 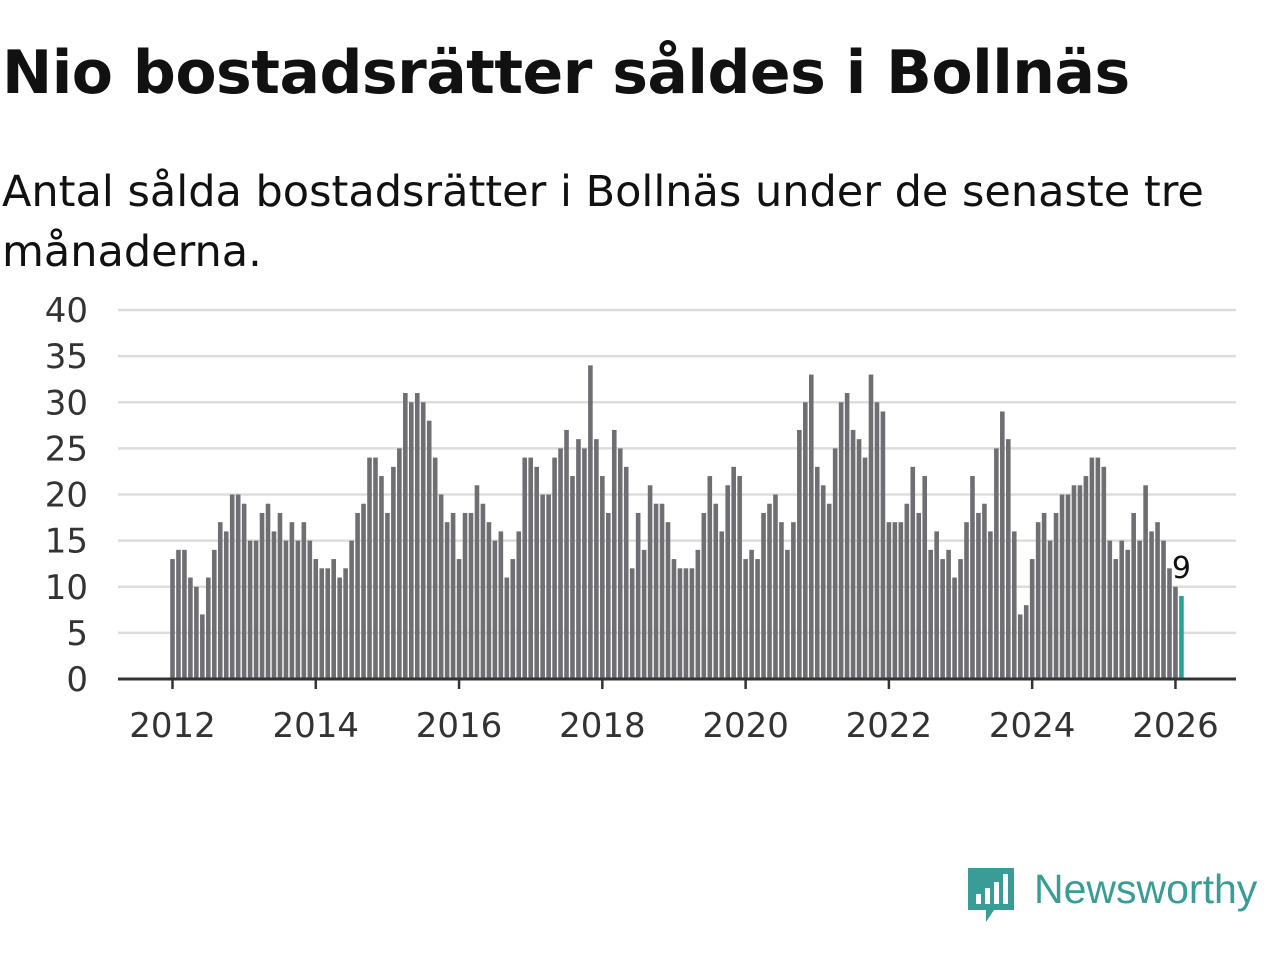 What do you see at coordinates (172, 726) in the screenshot?
I see `x-tick-label-2012: 2012` at bounding box center [172, 726].